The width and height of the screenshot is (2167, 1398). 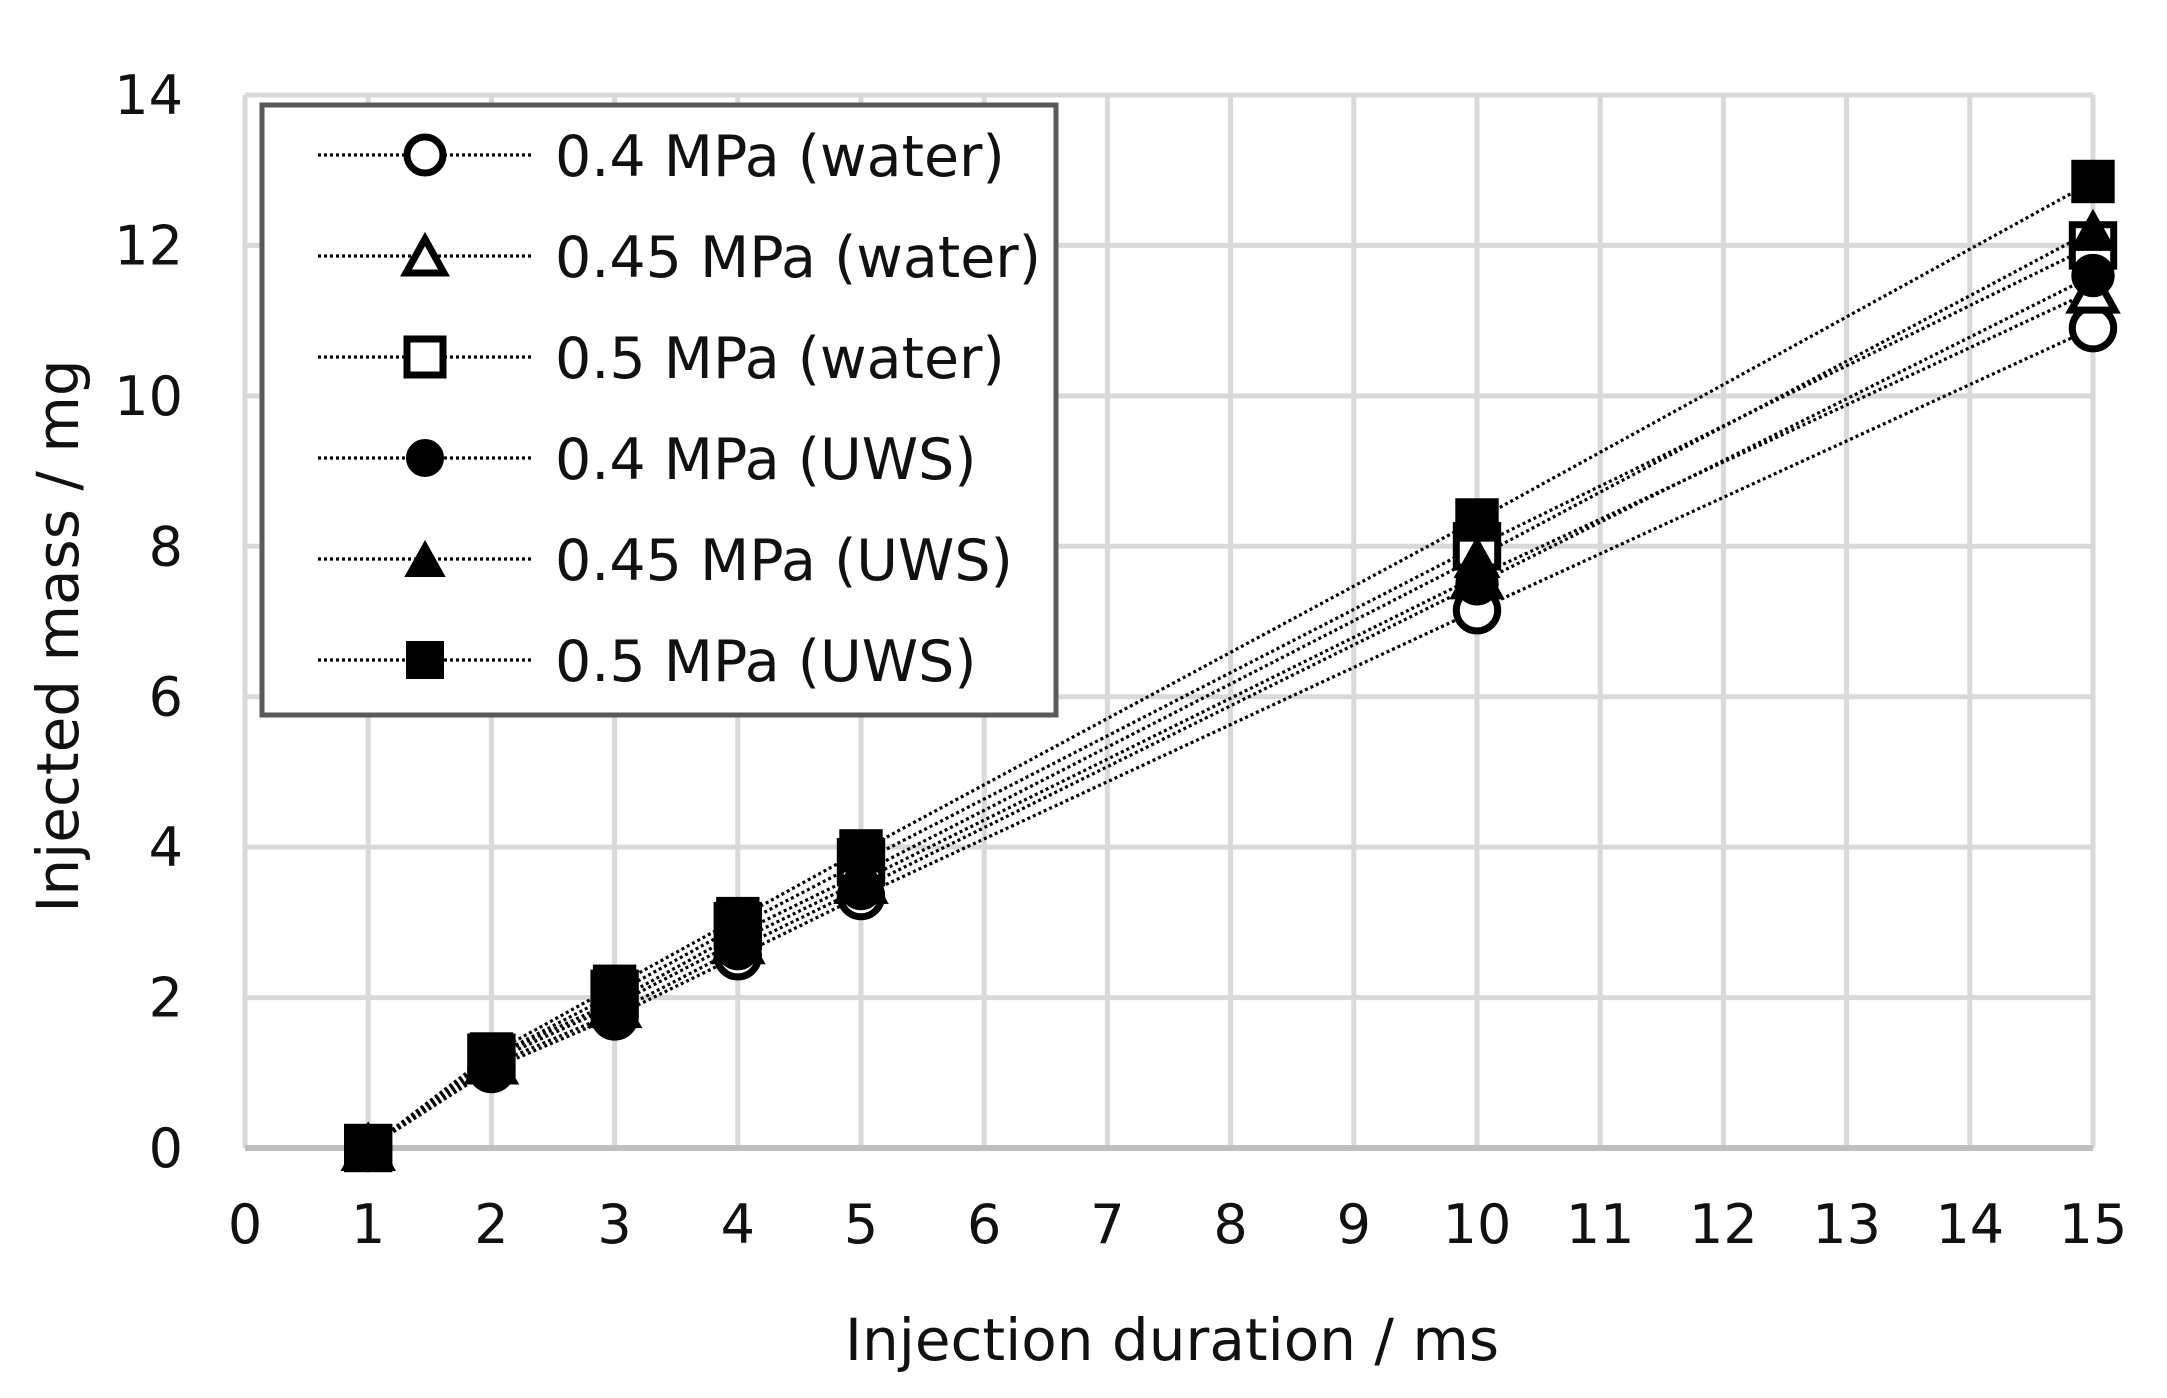 I want to click on x-tick-label: 7, so click(x=1107, y=1224).